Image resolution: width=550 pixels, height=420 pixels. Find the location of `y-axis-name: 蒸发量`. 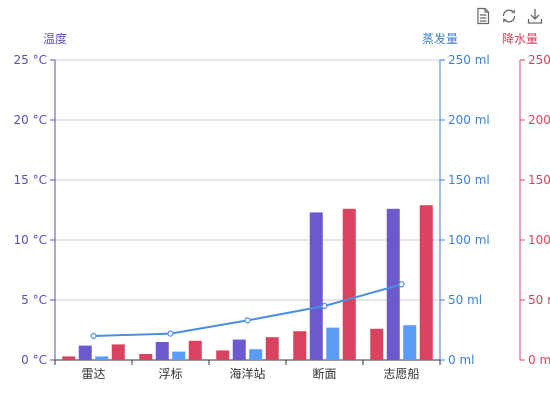

y-axis-name: 蒸发量 is located at coordinates (440, 38).